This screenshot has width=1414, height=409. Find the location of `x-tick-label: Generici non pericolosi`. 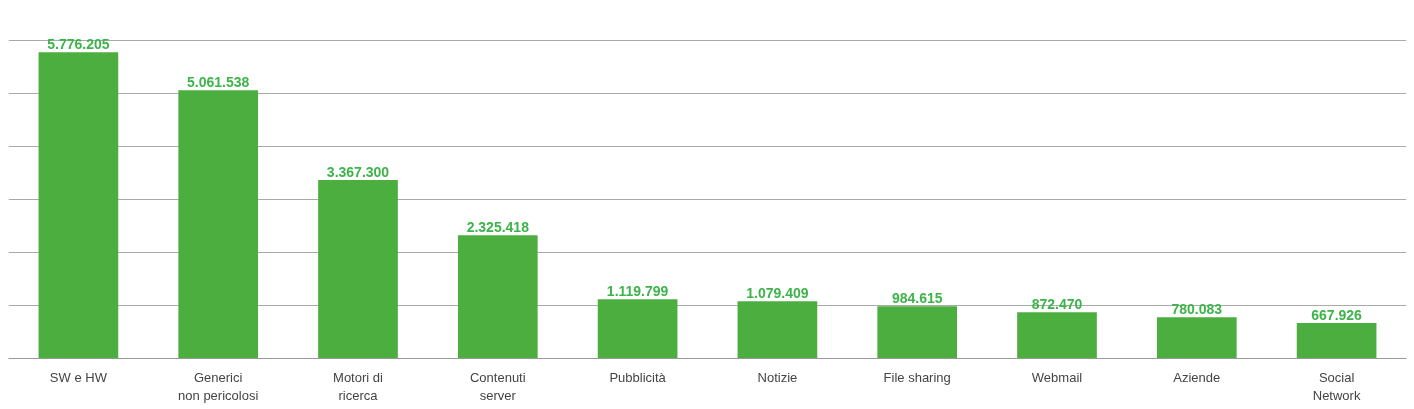

x-tick-label: Generici non pericolosi is located at coordinates (218, 386).